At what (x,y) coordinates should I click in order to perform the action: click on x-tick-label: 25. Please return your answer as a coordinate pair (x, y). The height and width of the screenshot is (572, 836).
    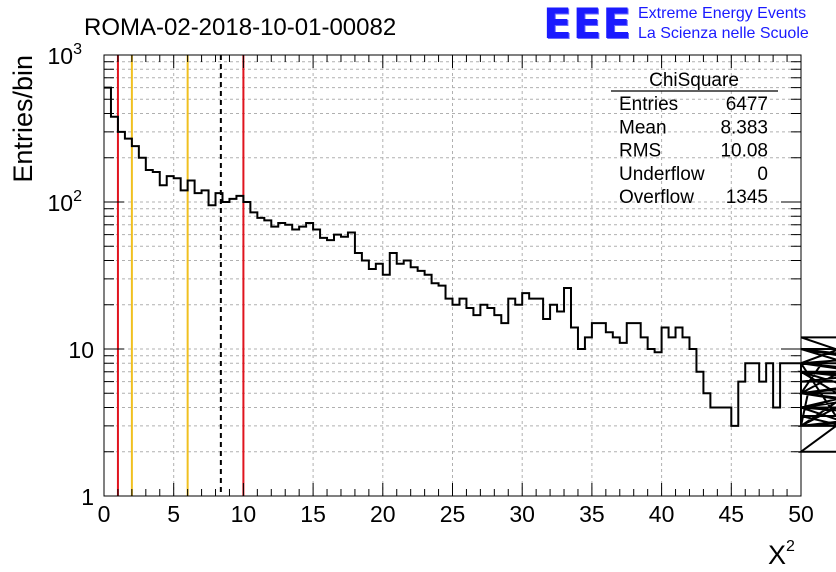
    Looking at the image, I should click on (453, 514).